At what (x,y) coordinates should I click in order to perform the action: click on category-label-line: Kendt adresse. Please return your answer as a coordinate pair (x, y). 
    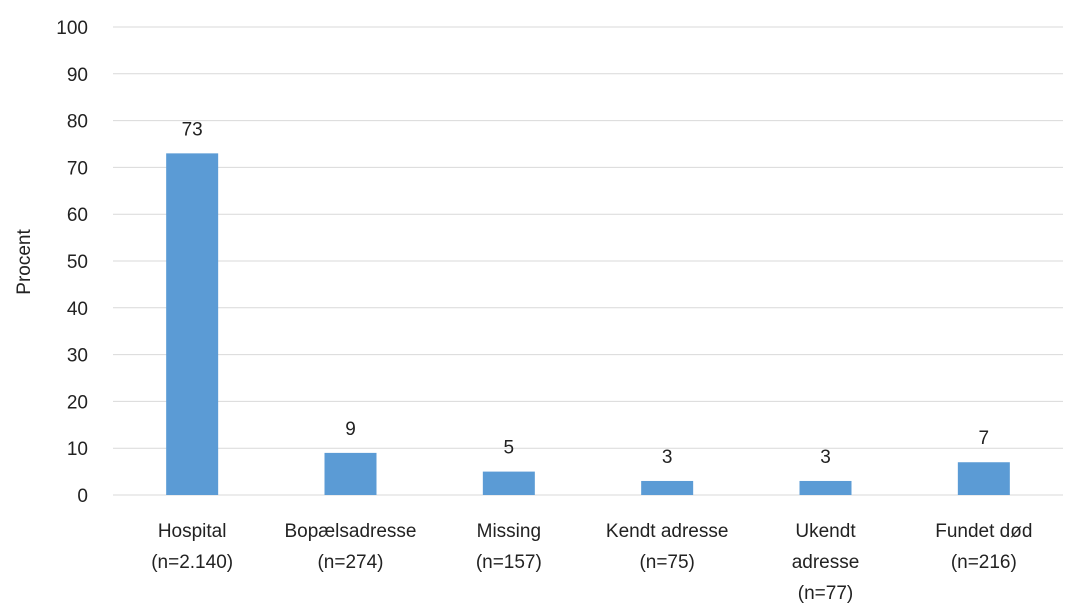
    Looking at the image, I should click on (667, 531).